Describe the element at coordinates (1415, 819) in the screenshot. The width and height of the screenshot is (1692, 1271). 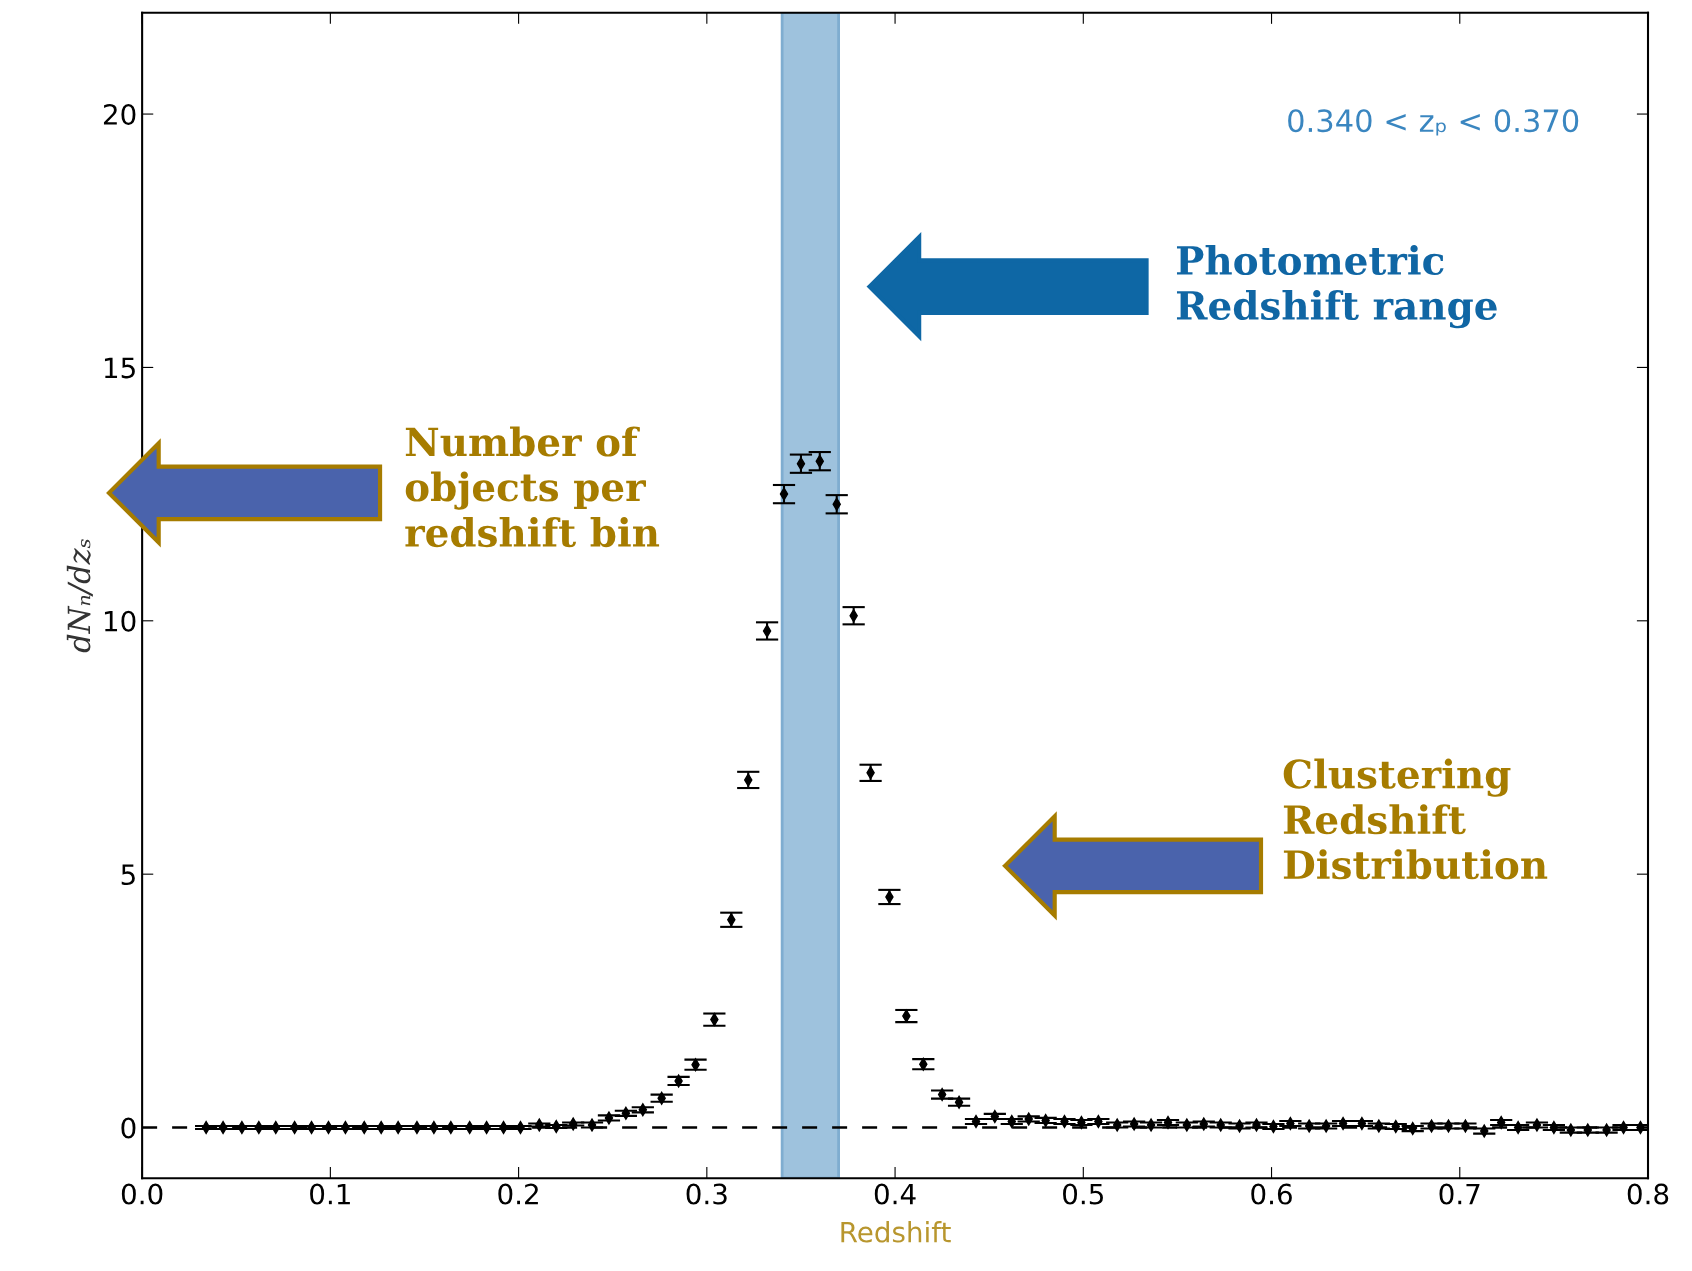
I see `annotation: Clustering Redshift Distribution` at that location.